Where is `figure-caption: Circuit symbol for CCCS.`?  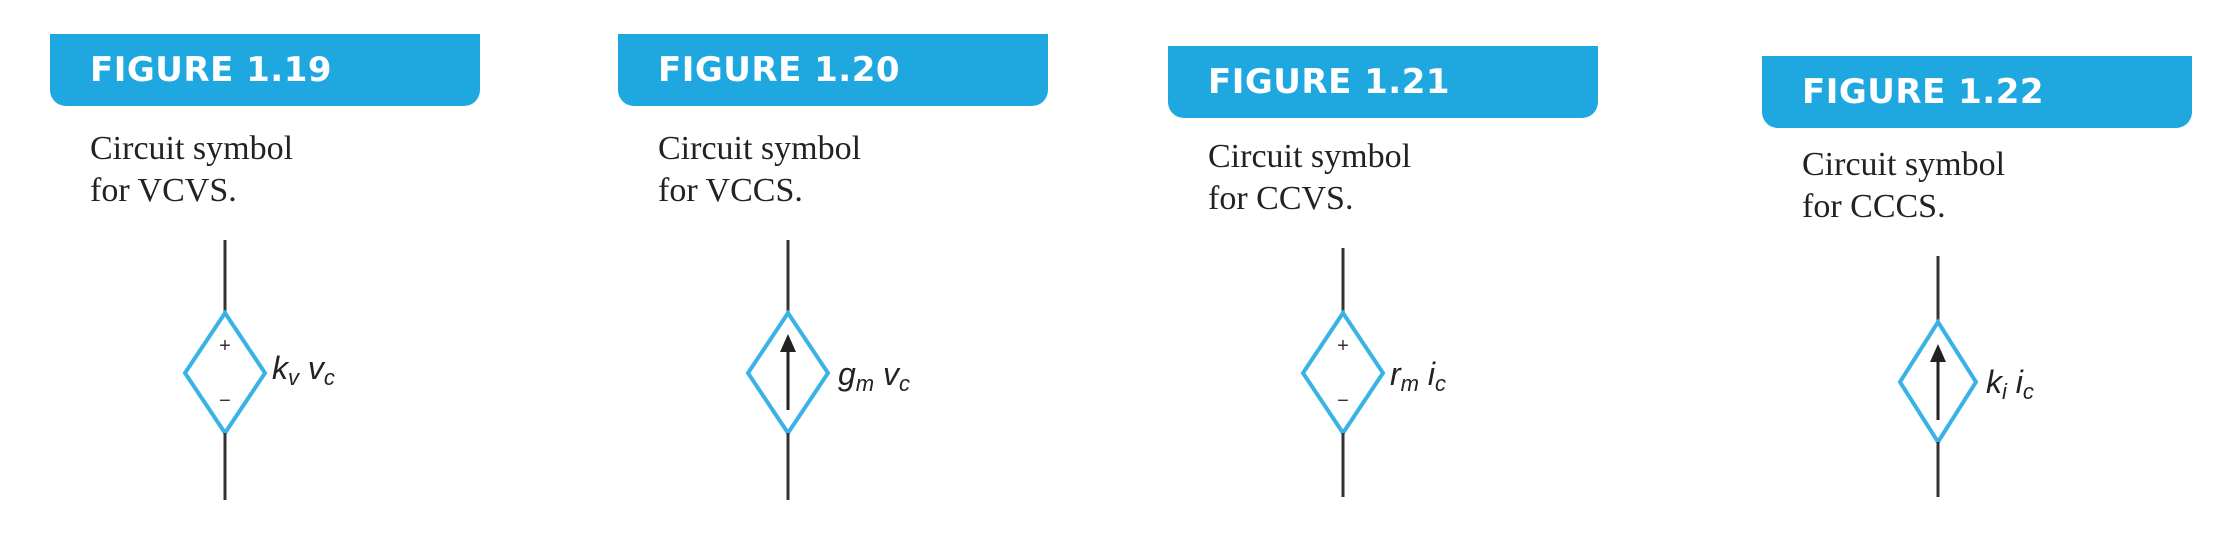
figure-caption: Circuit symbol for CCCS. is located at coordinates (2011, 186).